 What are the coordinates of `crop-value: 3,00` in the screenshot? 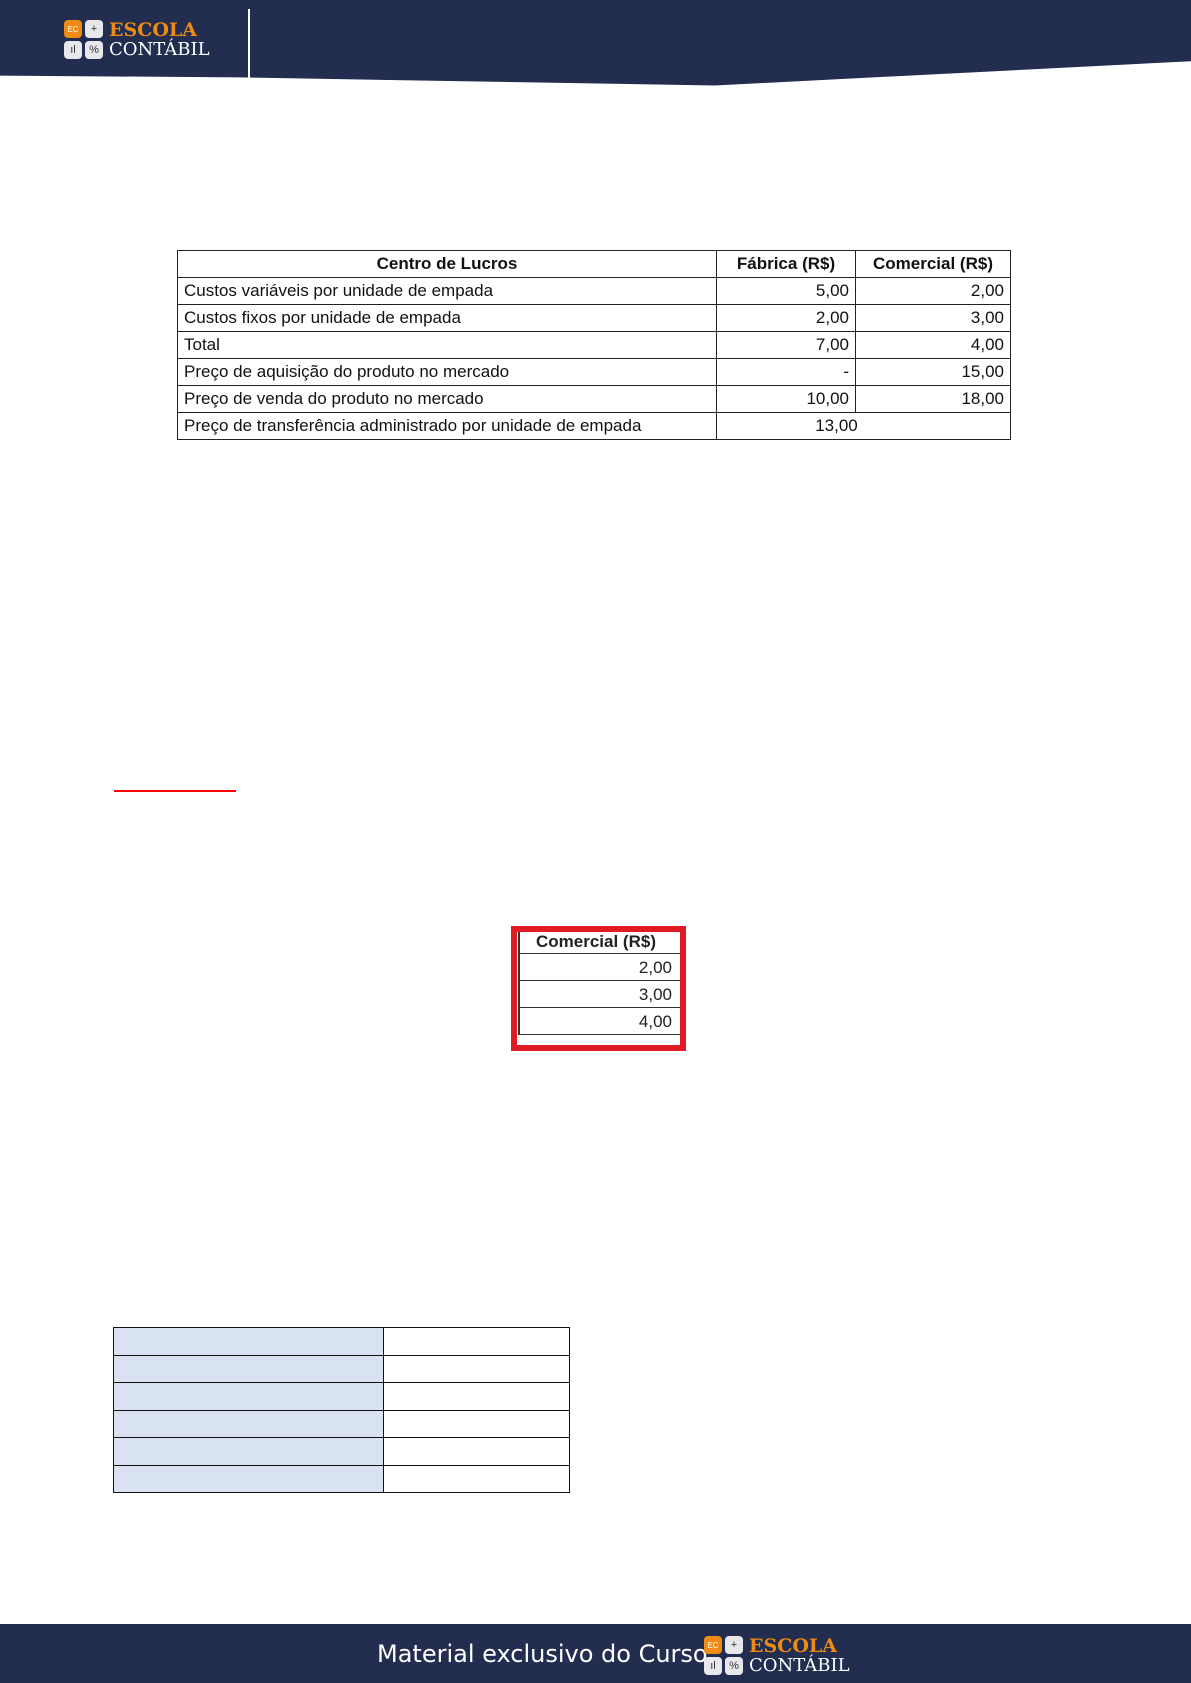 It's located at (600, 994).